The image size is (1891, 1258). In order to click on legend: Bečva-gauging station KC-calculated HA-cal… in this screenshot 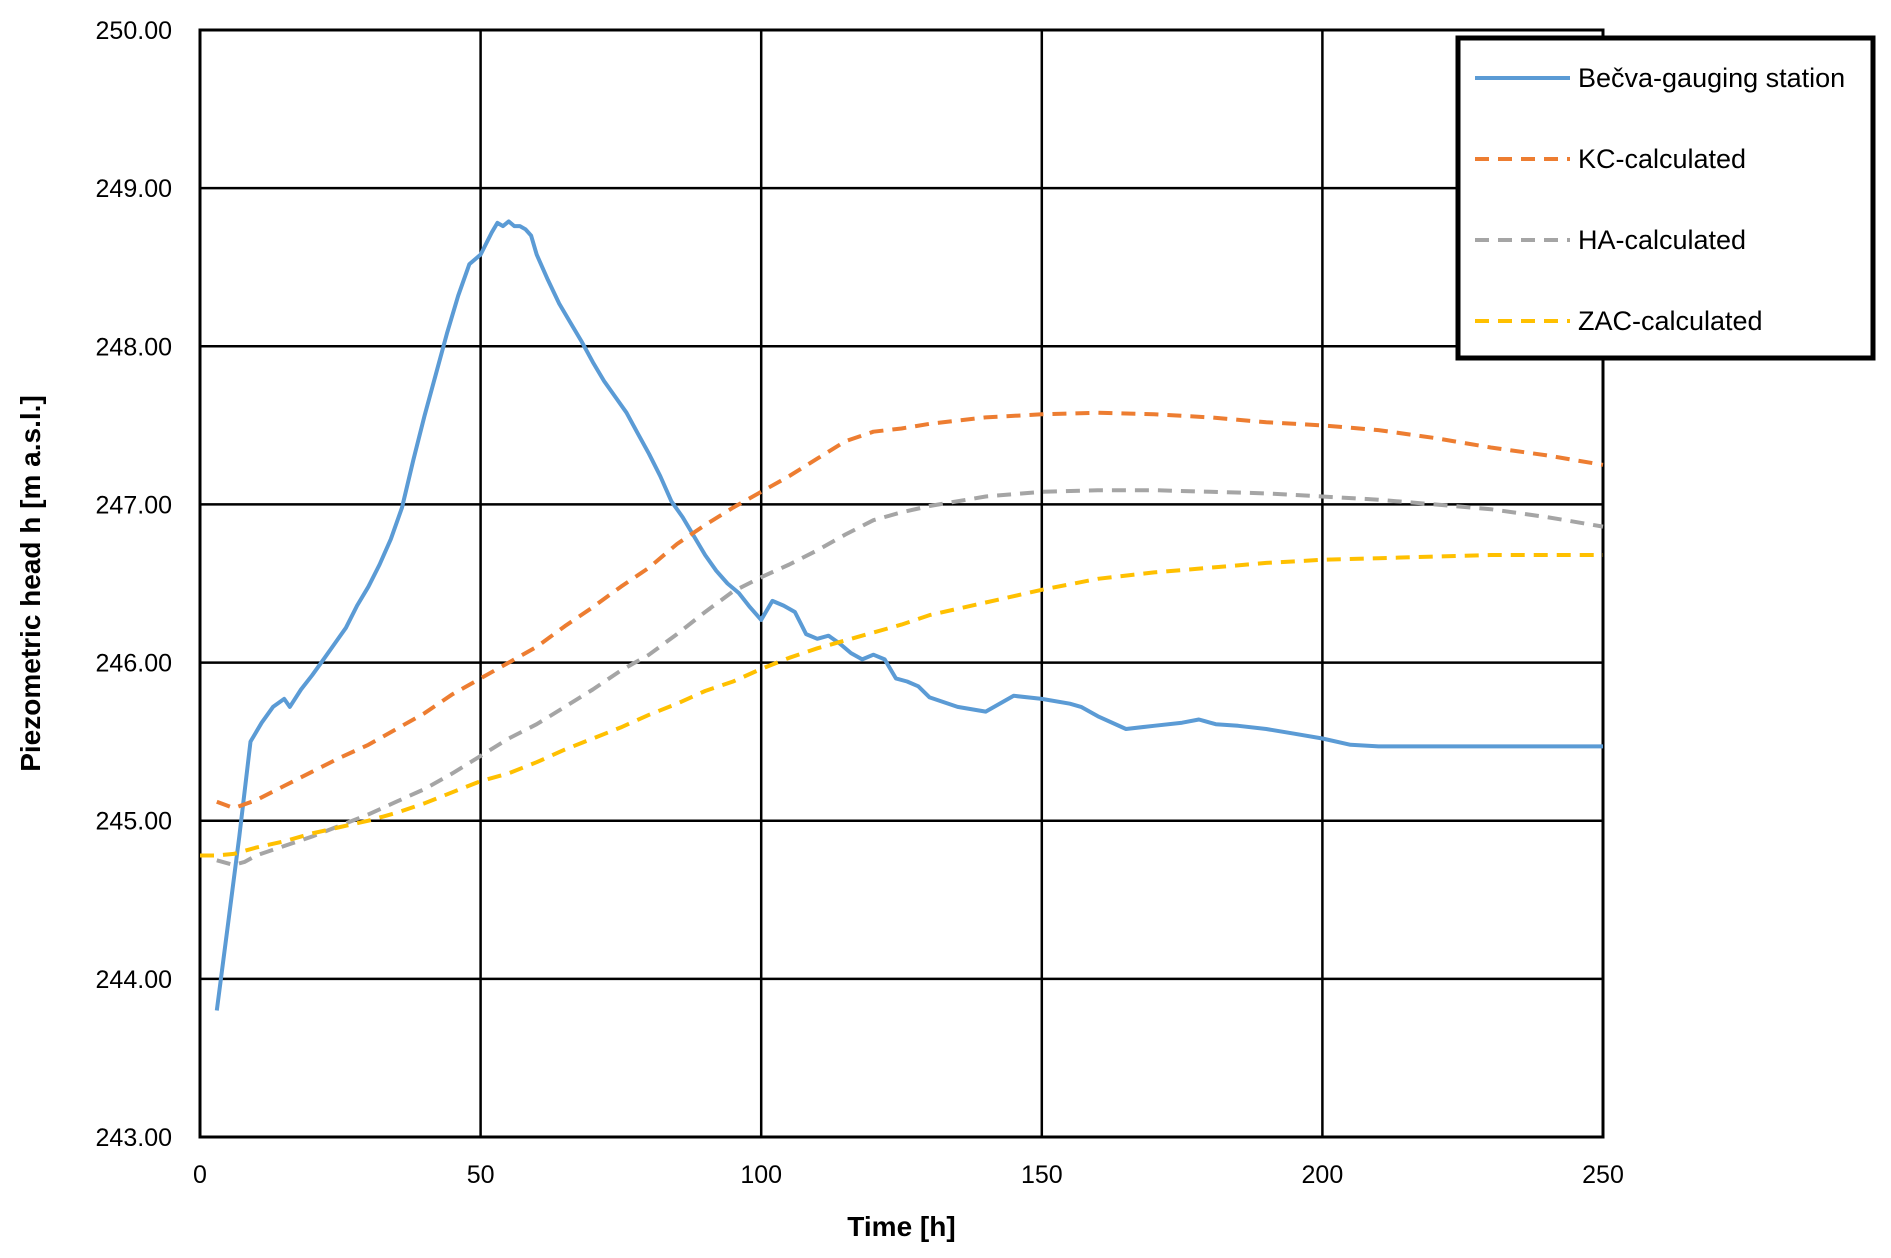, I will do `click(1665, 198)`.